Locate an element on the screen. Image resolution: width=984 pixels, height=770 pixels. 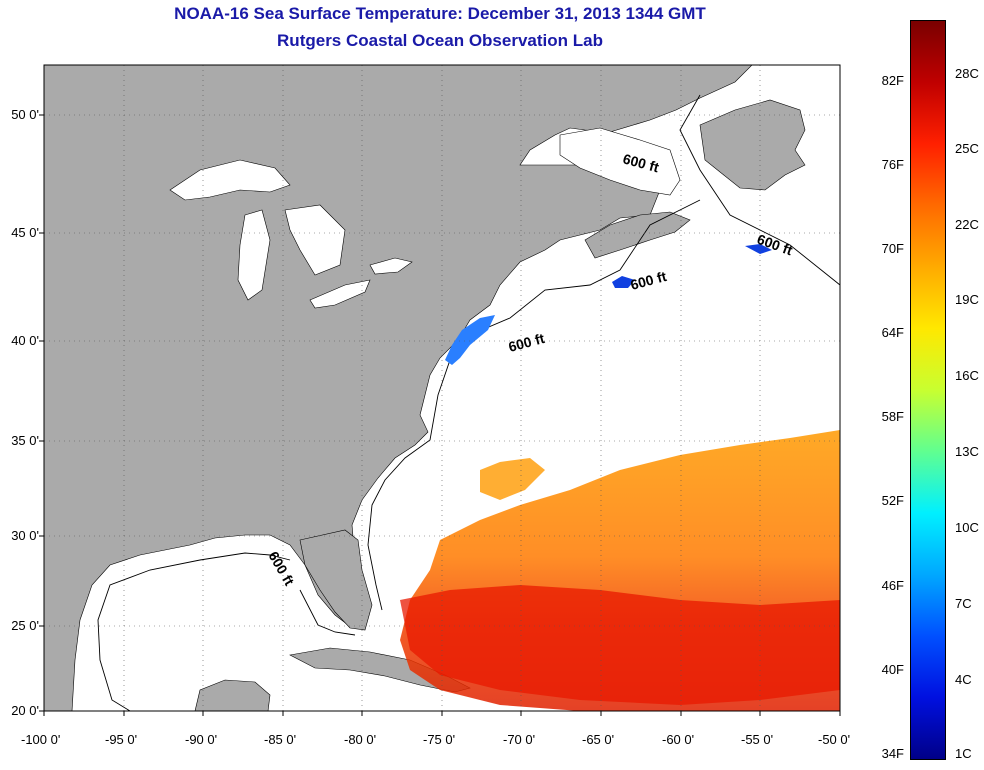
lake-huron is located at coordinates (315, 240).